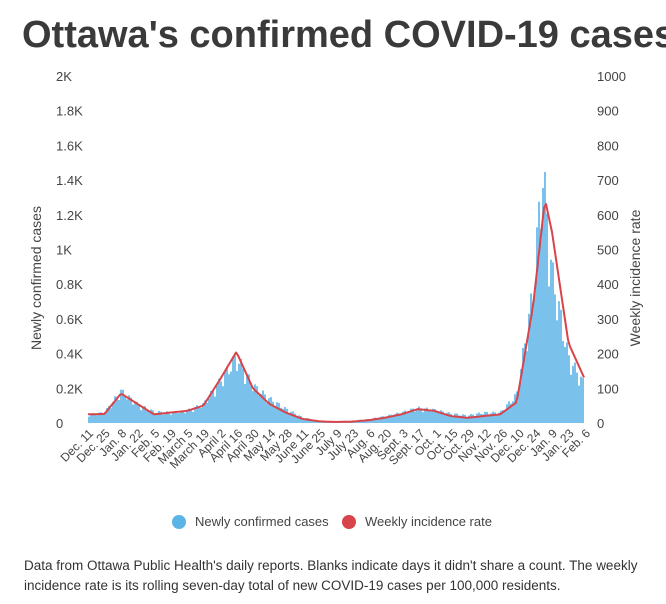 The width and height of the screenshot is (666, 604). I want to click on right-tick-label: 0, so click(600, 423).